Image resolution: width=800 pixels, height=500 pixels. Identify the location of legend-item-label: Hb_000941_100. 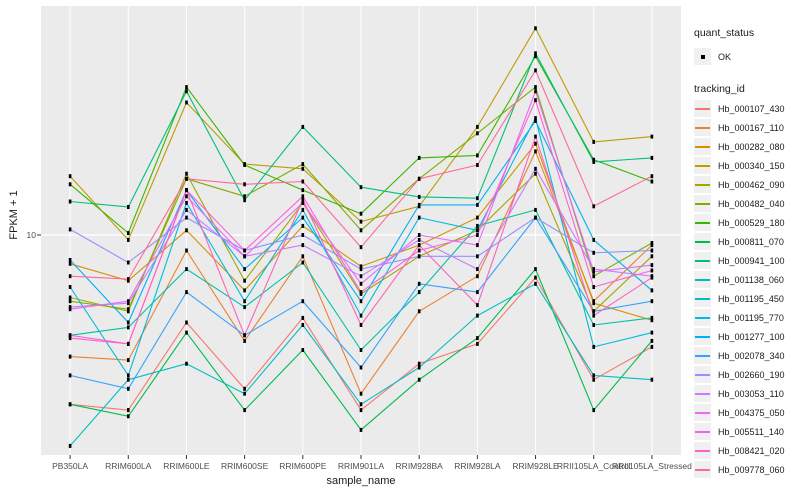
(751, 260).